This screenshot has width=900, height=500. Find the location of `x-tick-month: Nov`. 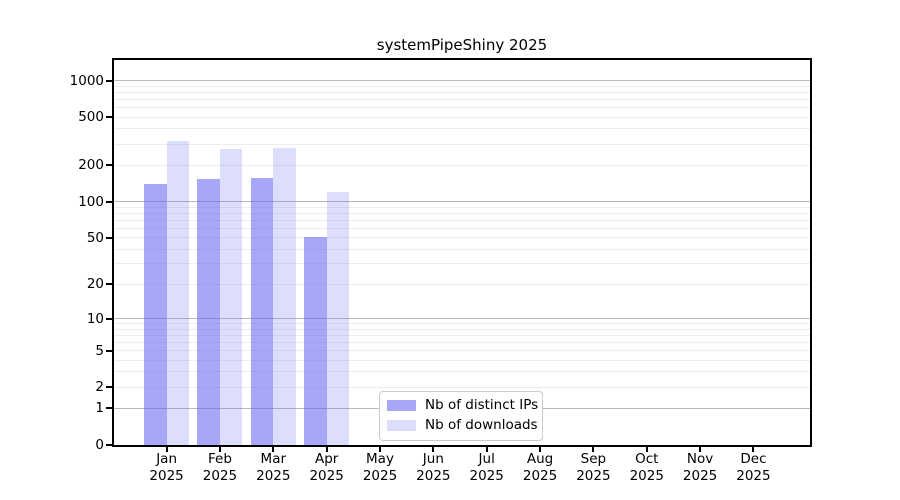

x-tick-month: Nov is located at coordinates (700, 459).